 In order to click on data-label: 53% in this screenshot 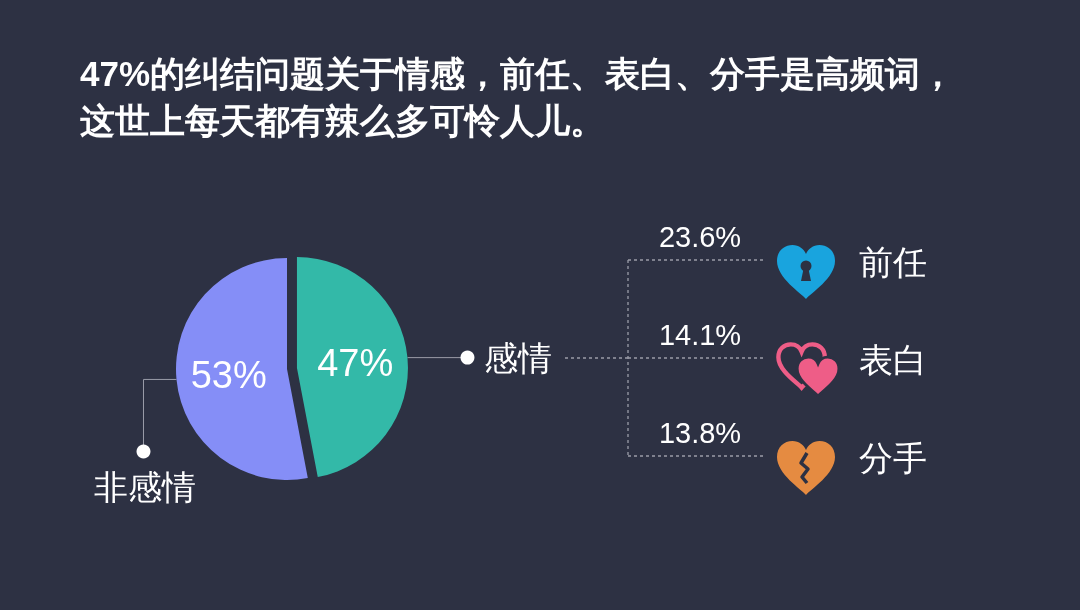, I will do `click(228, 374)`.